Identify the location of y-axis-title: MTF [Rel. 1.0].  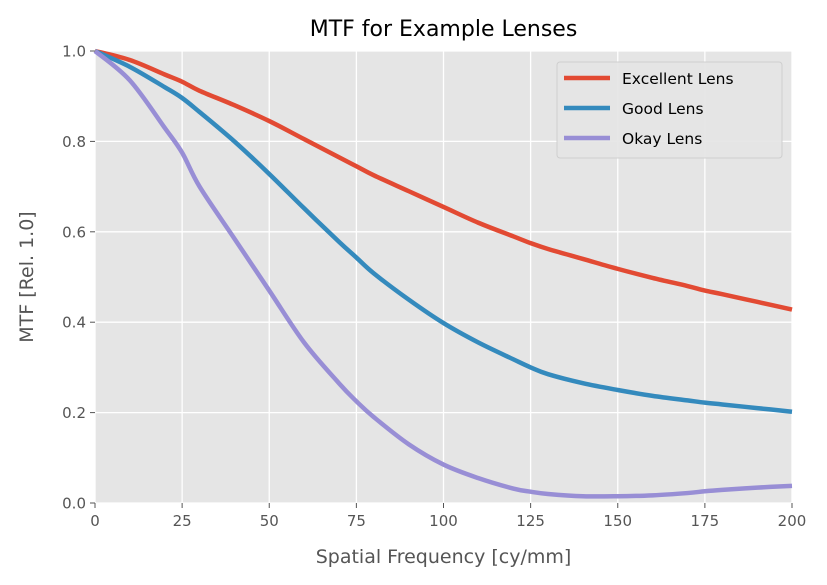
(27, 276).